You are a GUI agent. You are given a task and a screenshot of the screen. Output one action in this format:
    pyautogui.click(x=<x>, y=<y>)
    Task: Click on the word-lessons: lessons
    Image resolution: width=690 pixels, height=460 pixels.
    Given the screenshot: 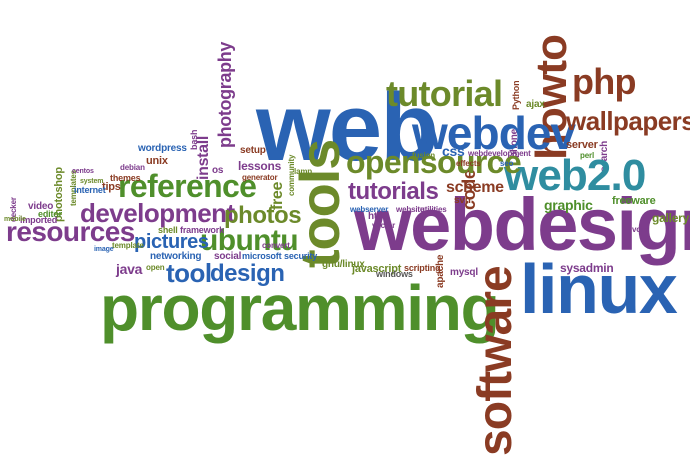 What is the action you would take?
    pyautogui.click(x=260, y=166)
    